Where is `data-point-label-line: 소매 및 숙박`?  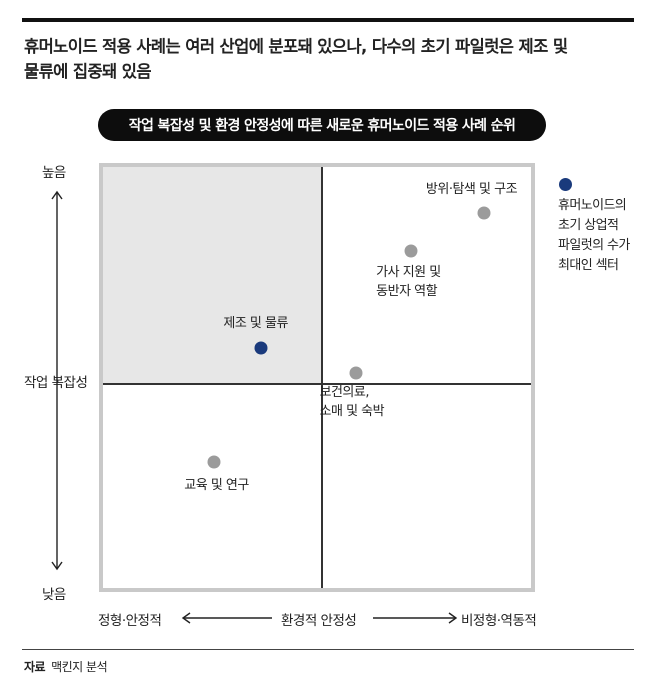 data-point-label-line: 소매 및 숙박 is located at coordinates (352, 412).